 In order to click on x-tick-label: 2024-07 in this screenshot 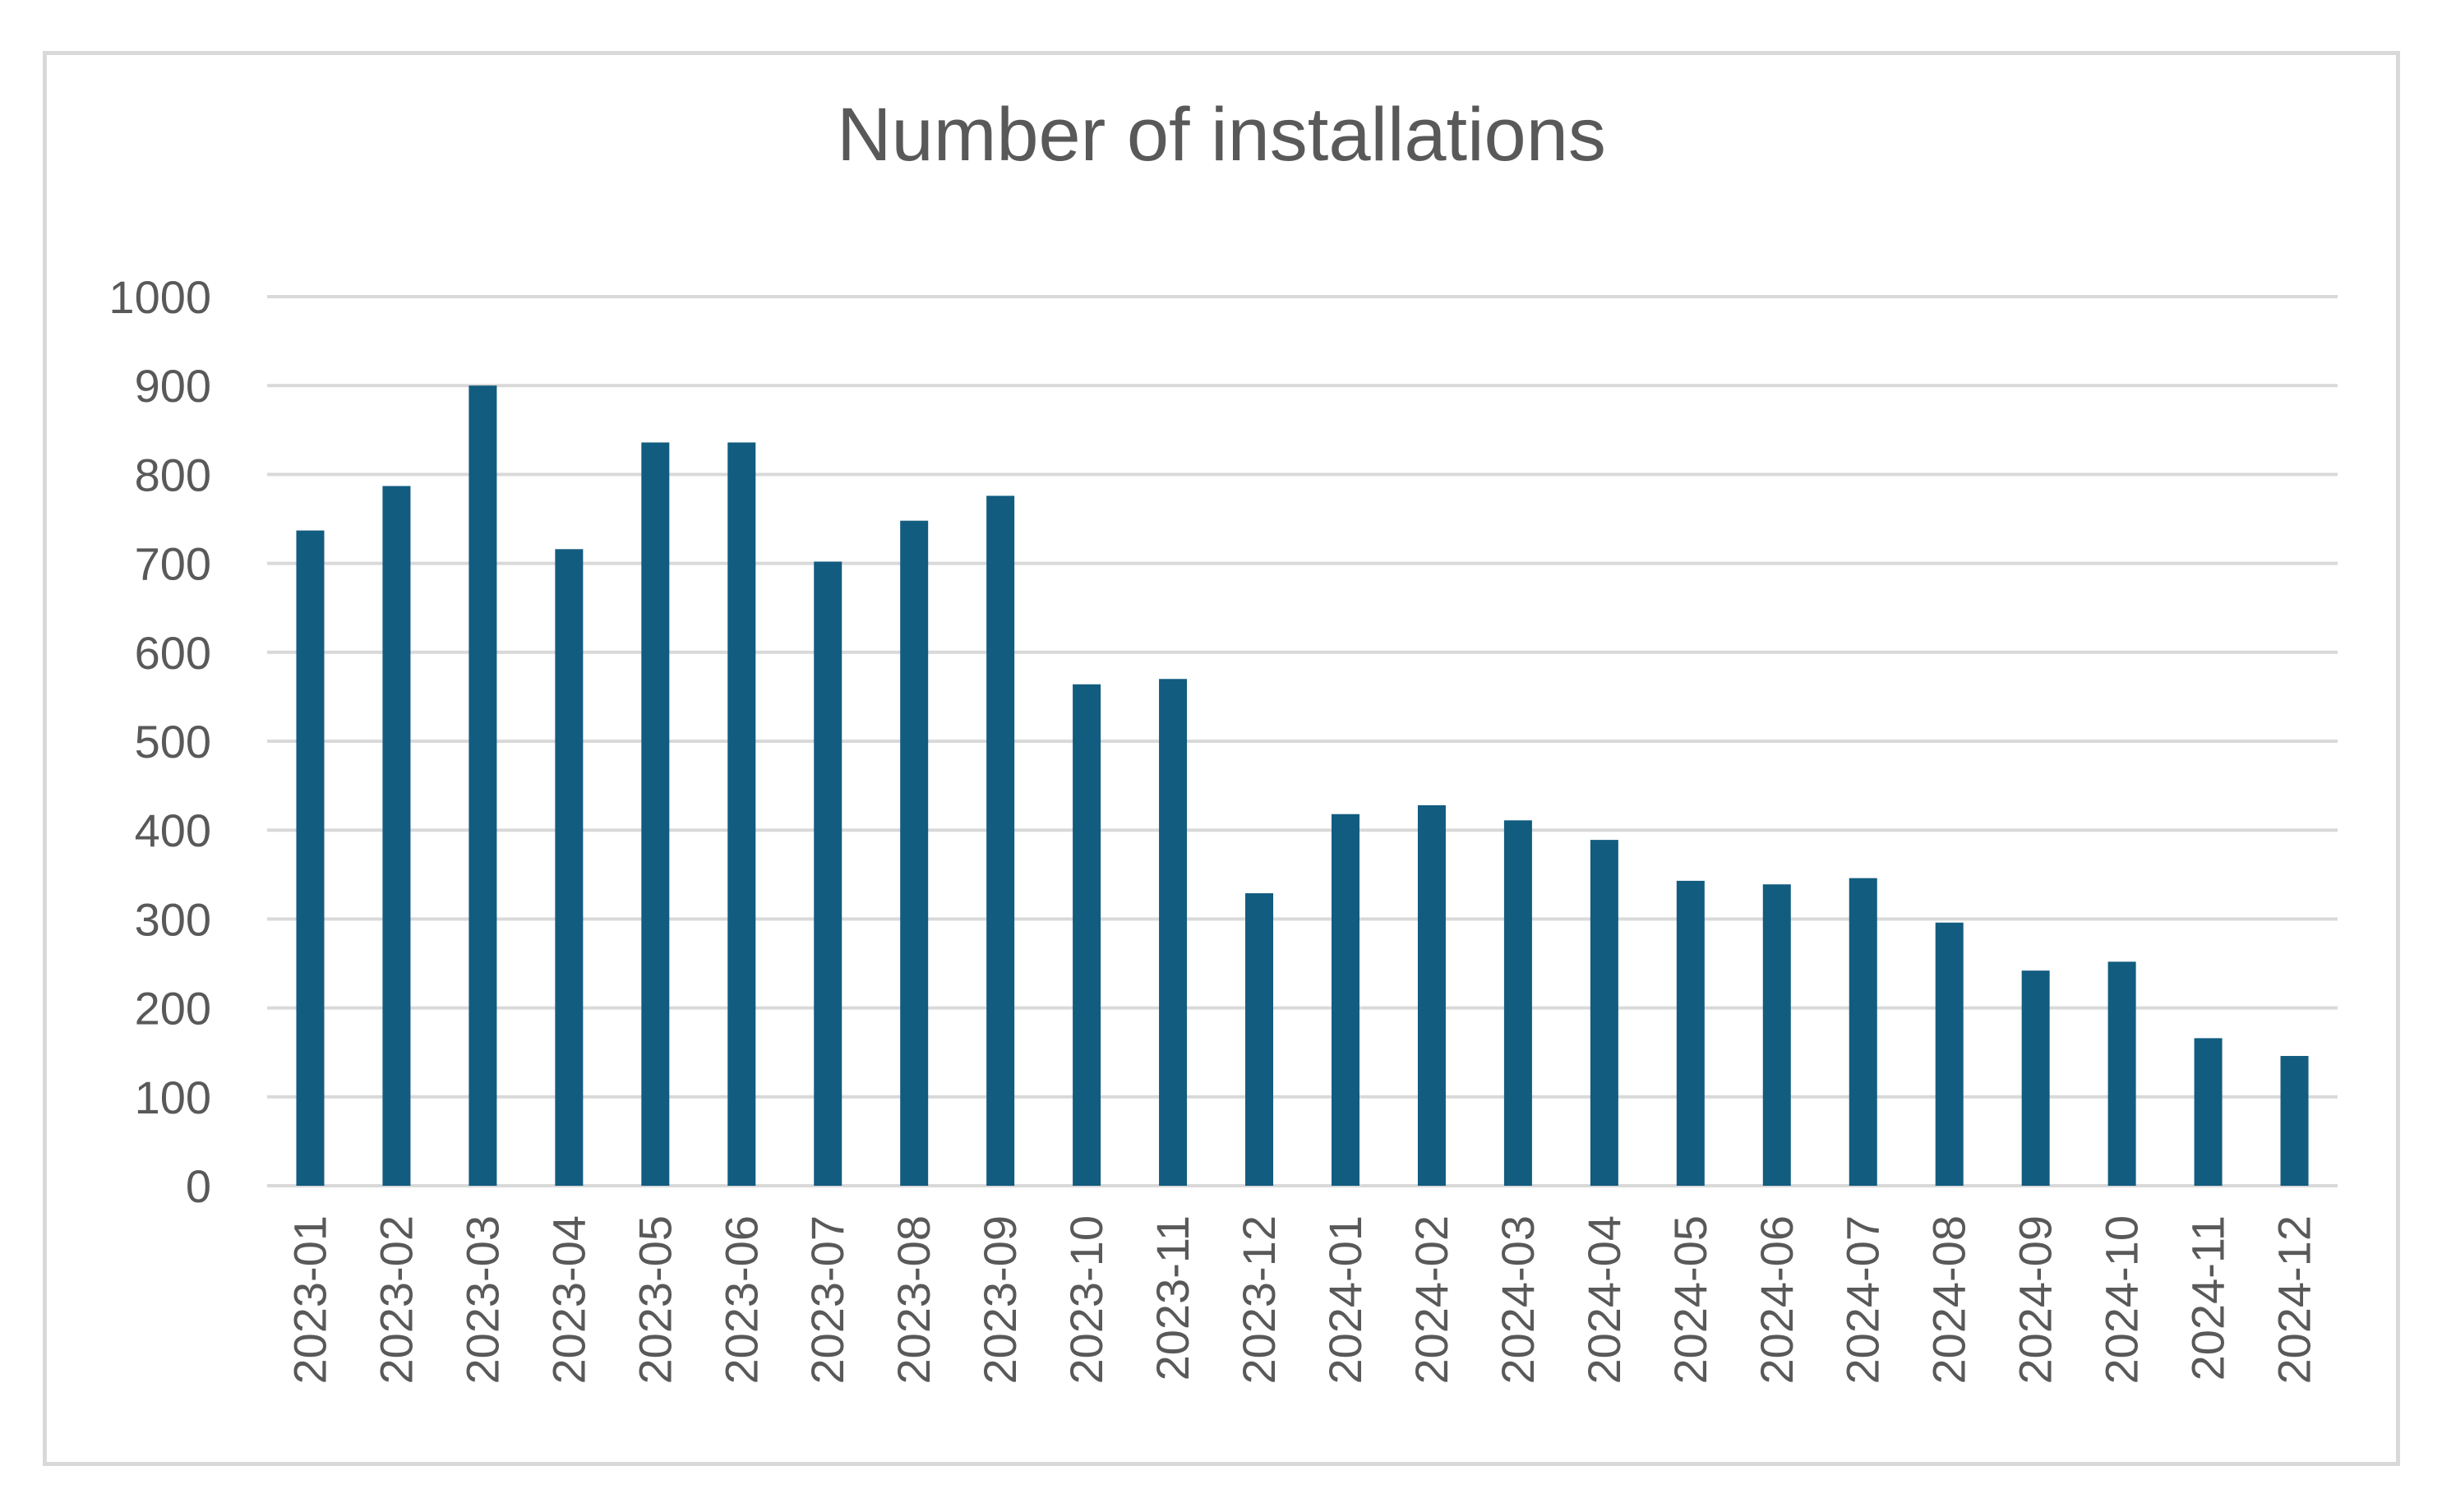, I will do `click(1863, 1300)`.